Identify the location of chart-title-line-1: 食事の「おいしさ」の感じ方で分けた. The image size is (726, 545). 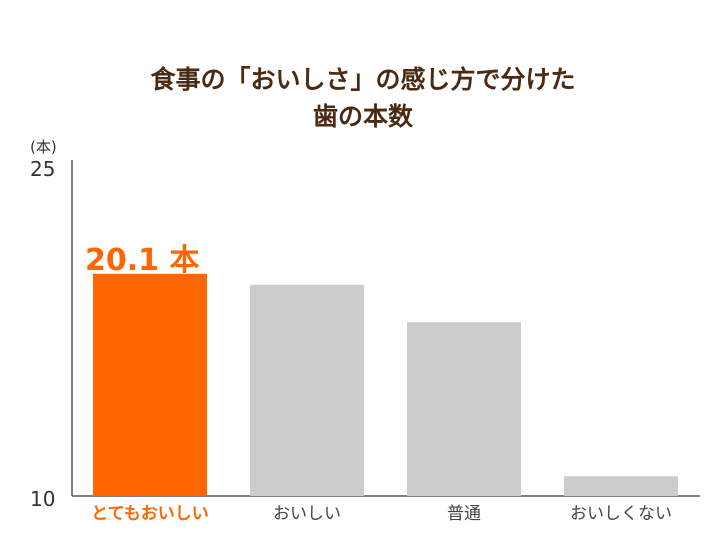
(363, 79).